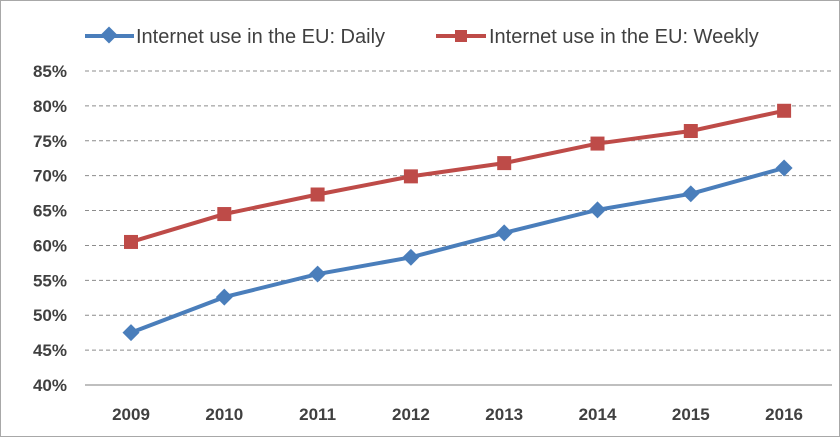  Describe the element at coordinates (50, 141) in the screenshot. I see `y-tick-label: 75%` at that location.